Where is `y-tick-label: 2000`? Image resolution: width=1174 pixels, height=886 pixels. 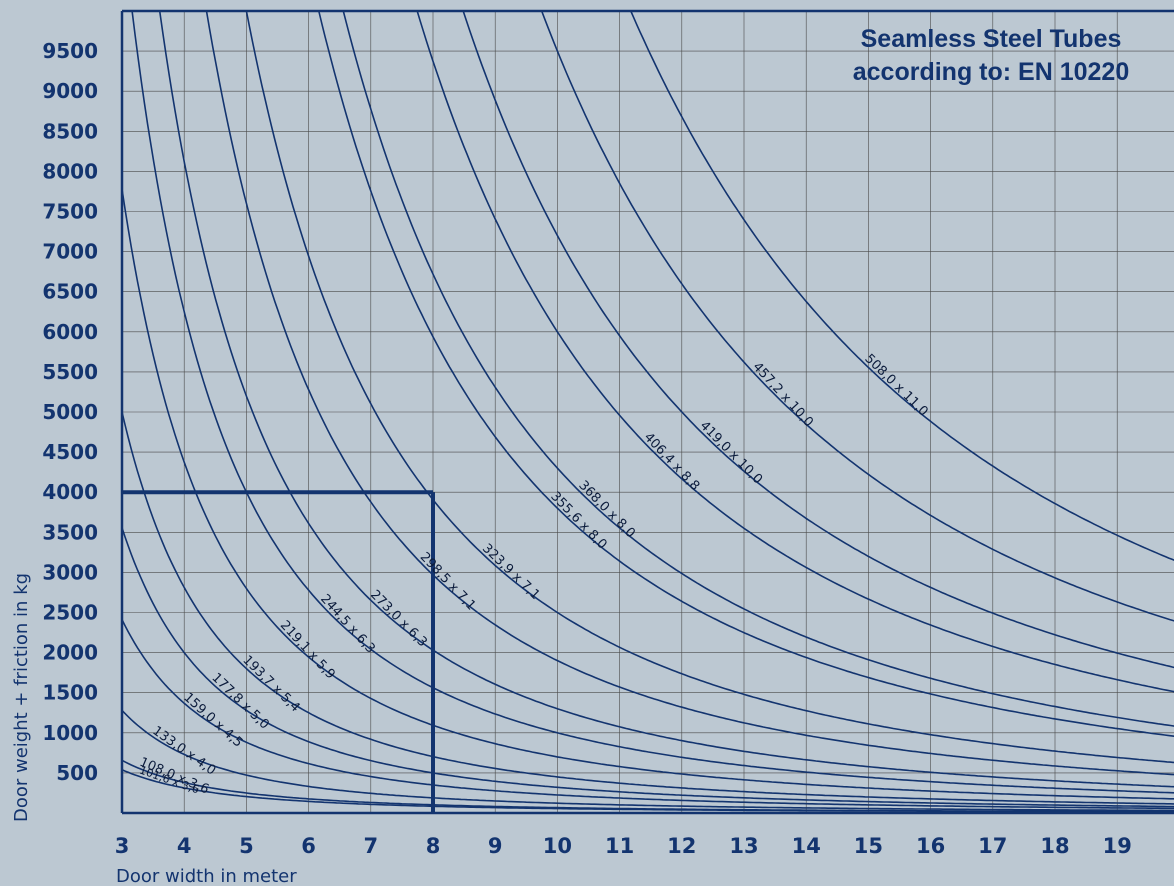 y-tick-label: 2000 is located at coordinates (70, 653).